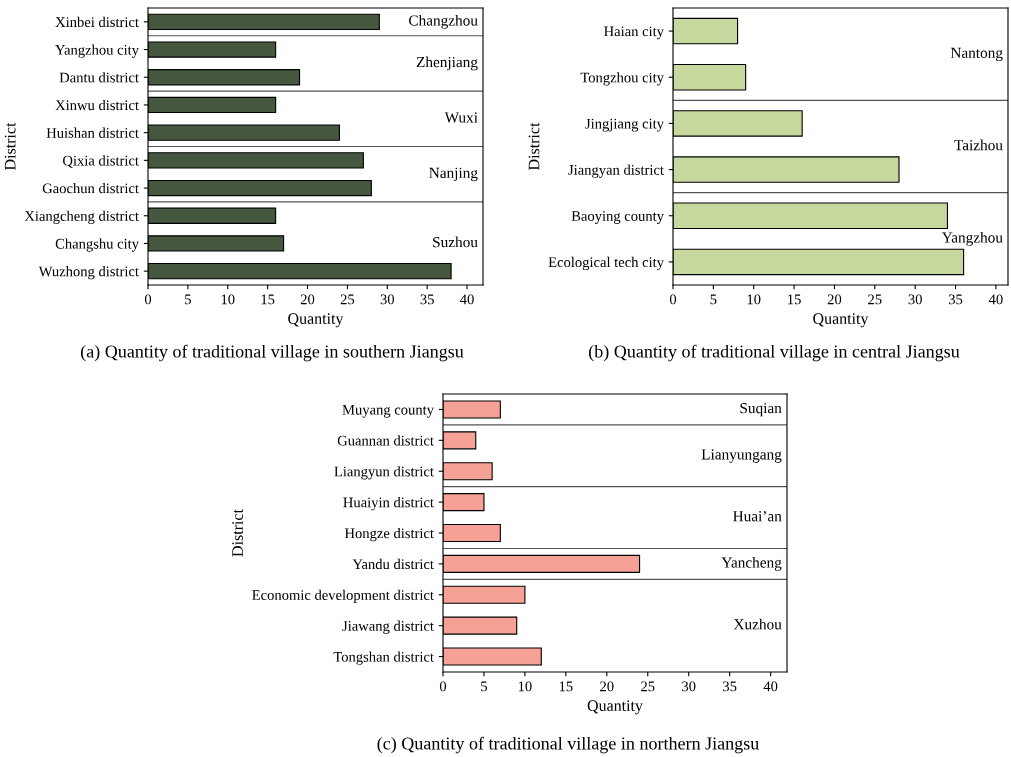 This screenshot has width=1011, height=757. Describe the element at coordinates (81, 217) in the screenshot. I see `y-tick-label: Xiangcheng district` at that location.